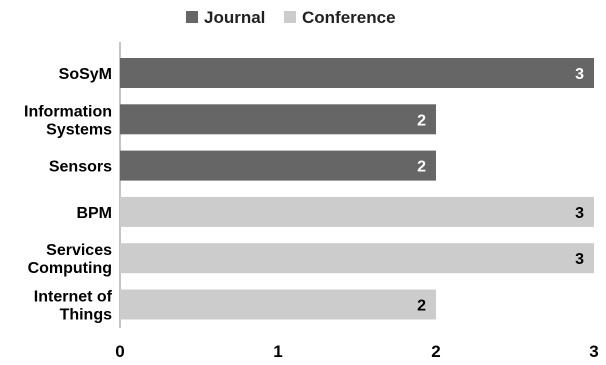  Describe the element at coordinates (73, 306) in the screenshot. I see `category-label: Internet of Things` at that location.